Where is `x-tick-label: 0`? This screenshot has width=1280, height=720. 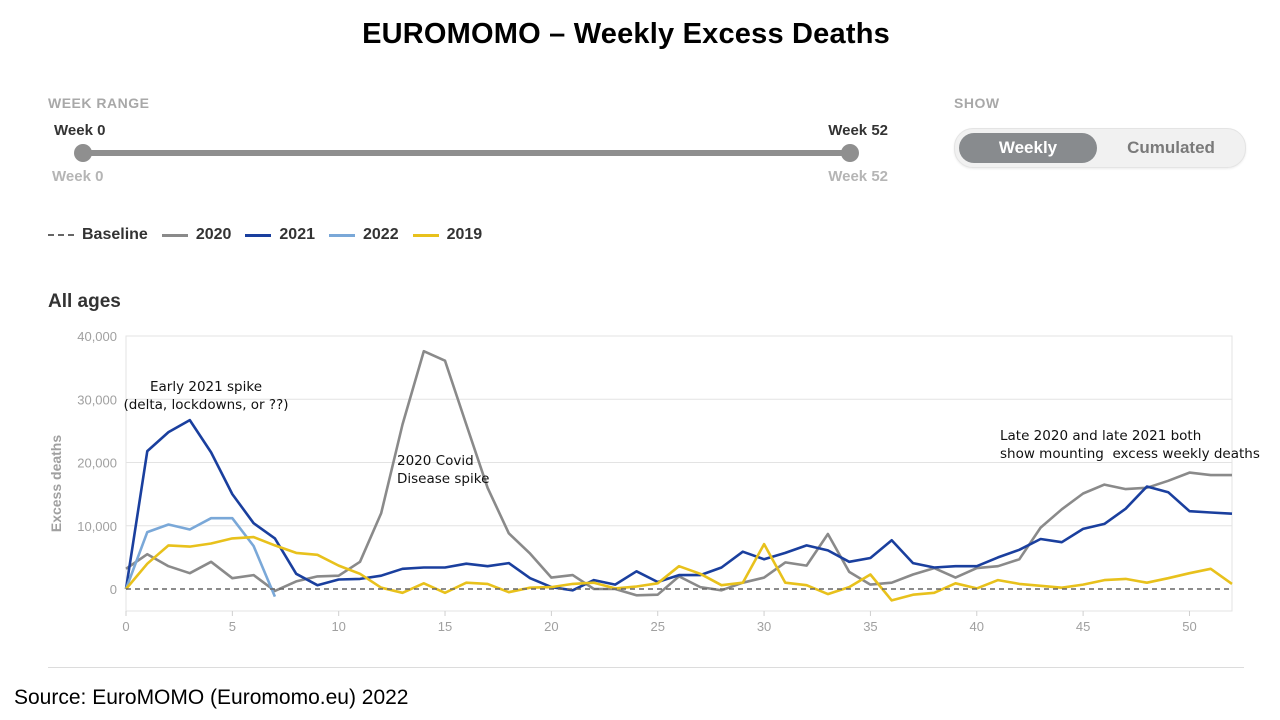 x-tick-label: 0 is located at coordinates (125, 626).